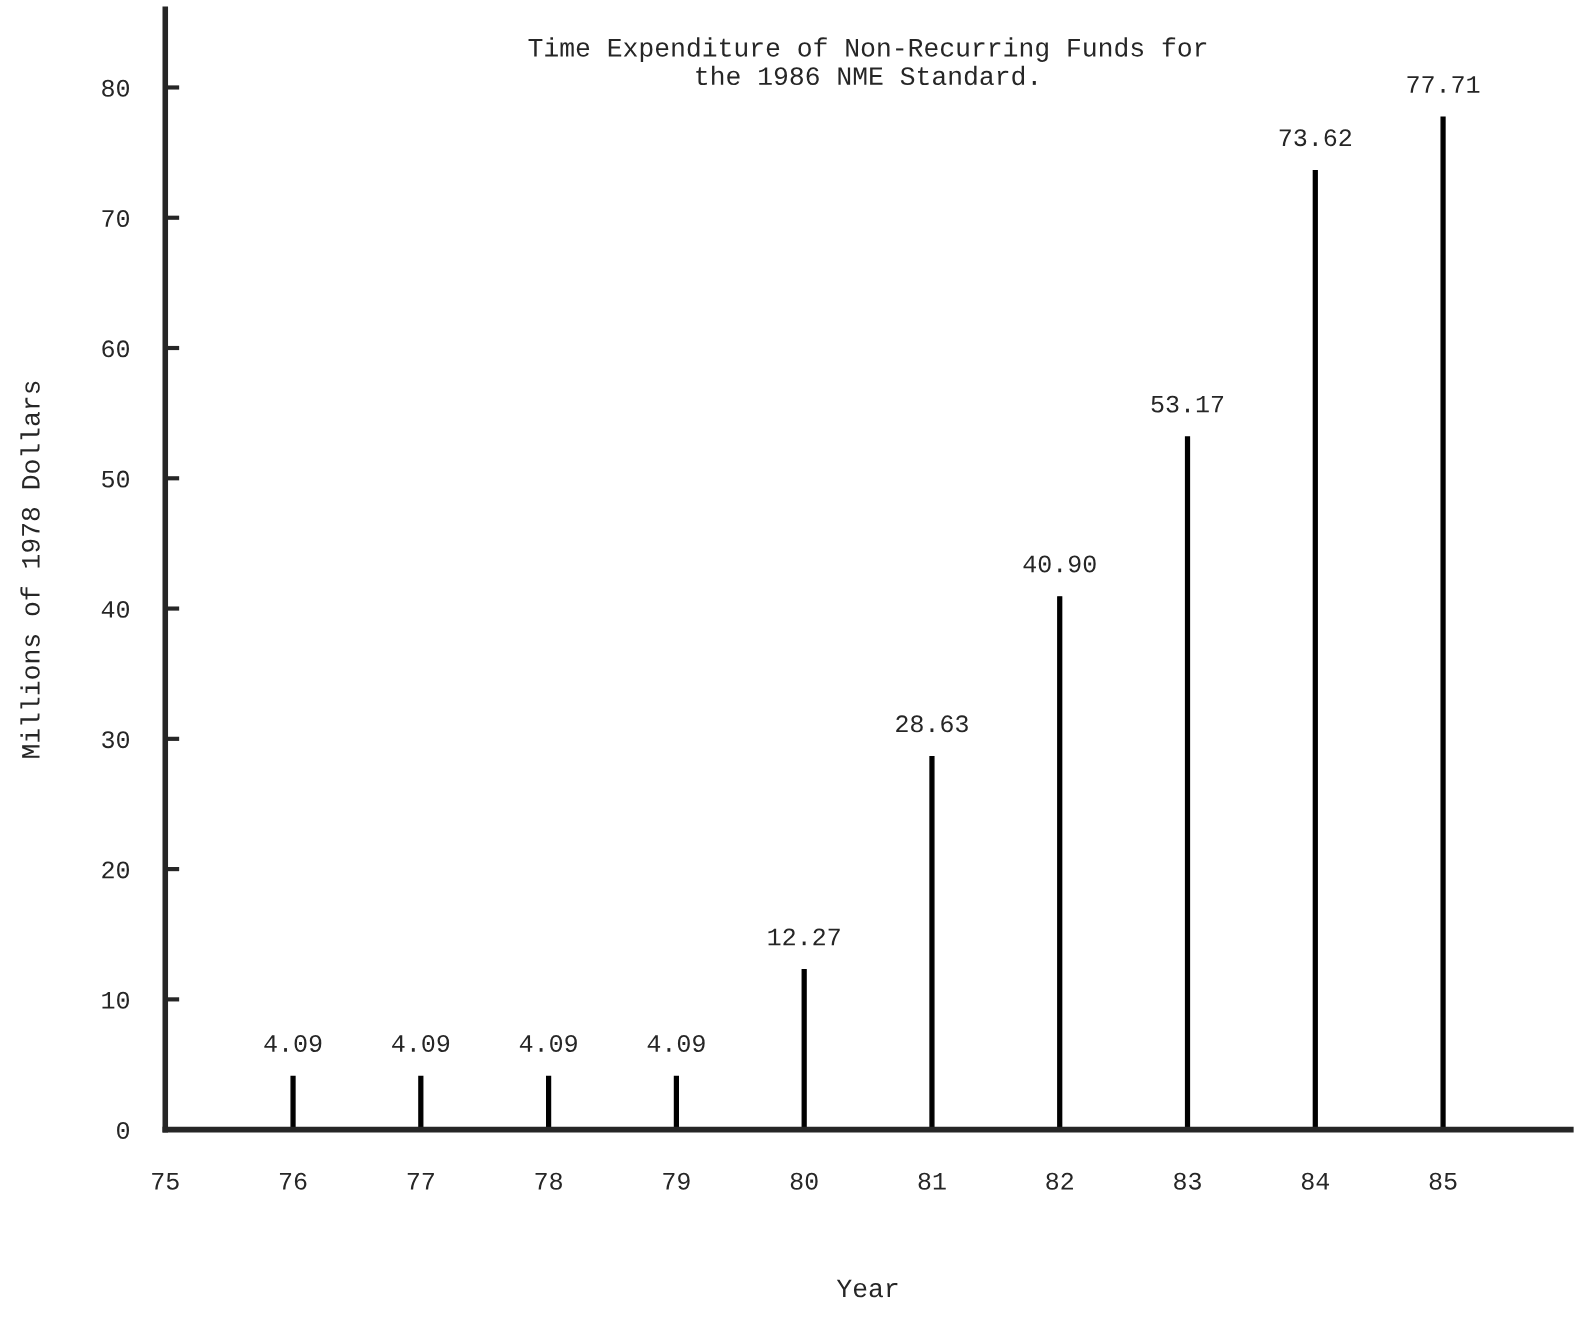 This screenshot has height=1329, width=1574. I want to click on data-label: 77.71, so click(1443, 84).